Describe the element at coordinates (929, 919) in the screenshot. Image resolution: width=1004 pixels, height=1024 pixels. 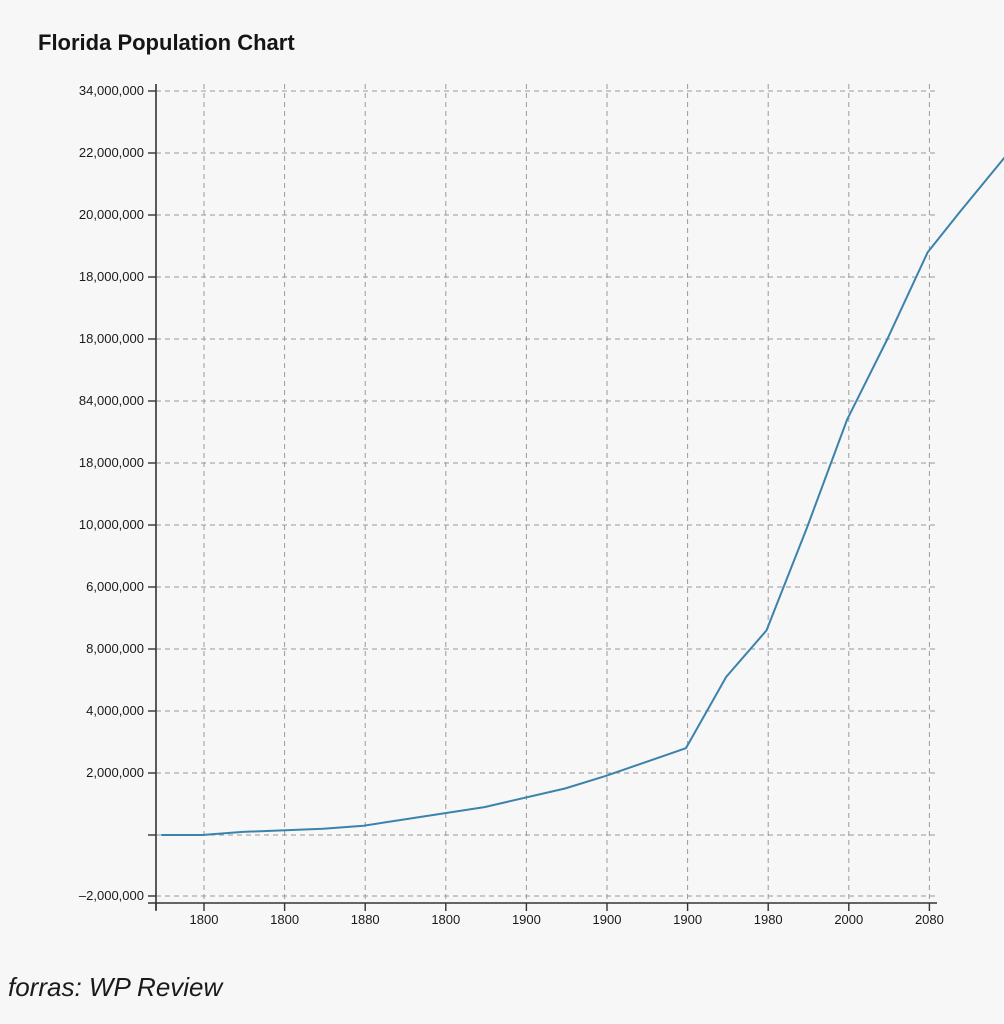
I see `x-tick-label: 2080` at that location.